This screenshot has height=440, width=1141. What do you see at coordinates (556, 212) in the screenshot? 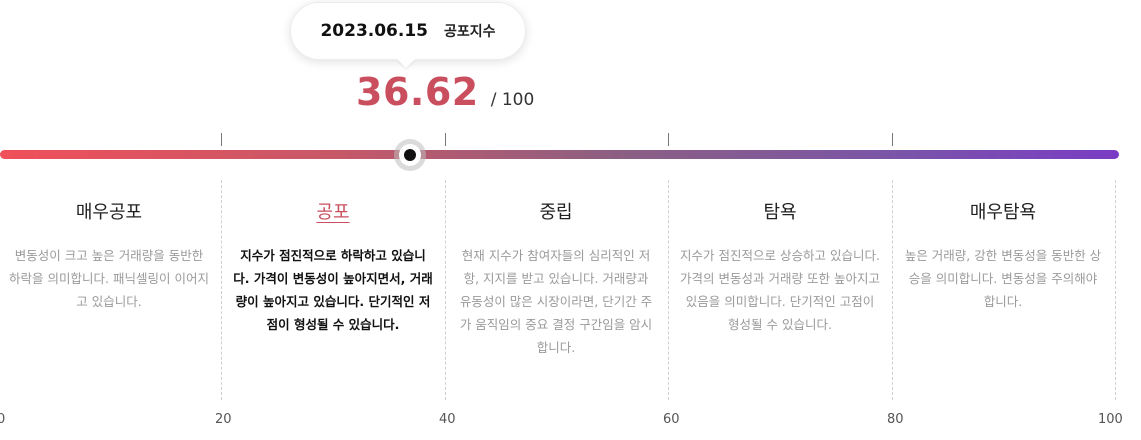
I see `zone-title: 중립` at bounding box center [556, 212].